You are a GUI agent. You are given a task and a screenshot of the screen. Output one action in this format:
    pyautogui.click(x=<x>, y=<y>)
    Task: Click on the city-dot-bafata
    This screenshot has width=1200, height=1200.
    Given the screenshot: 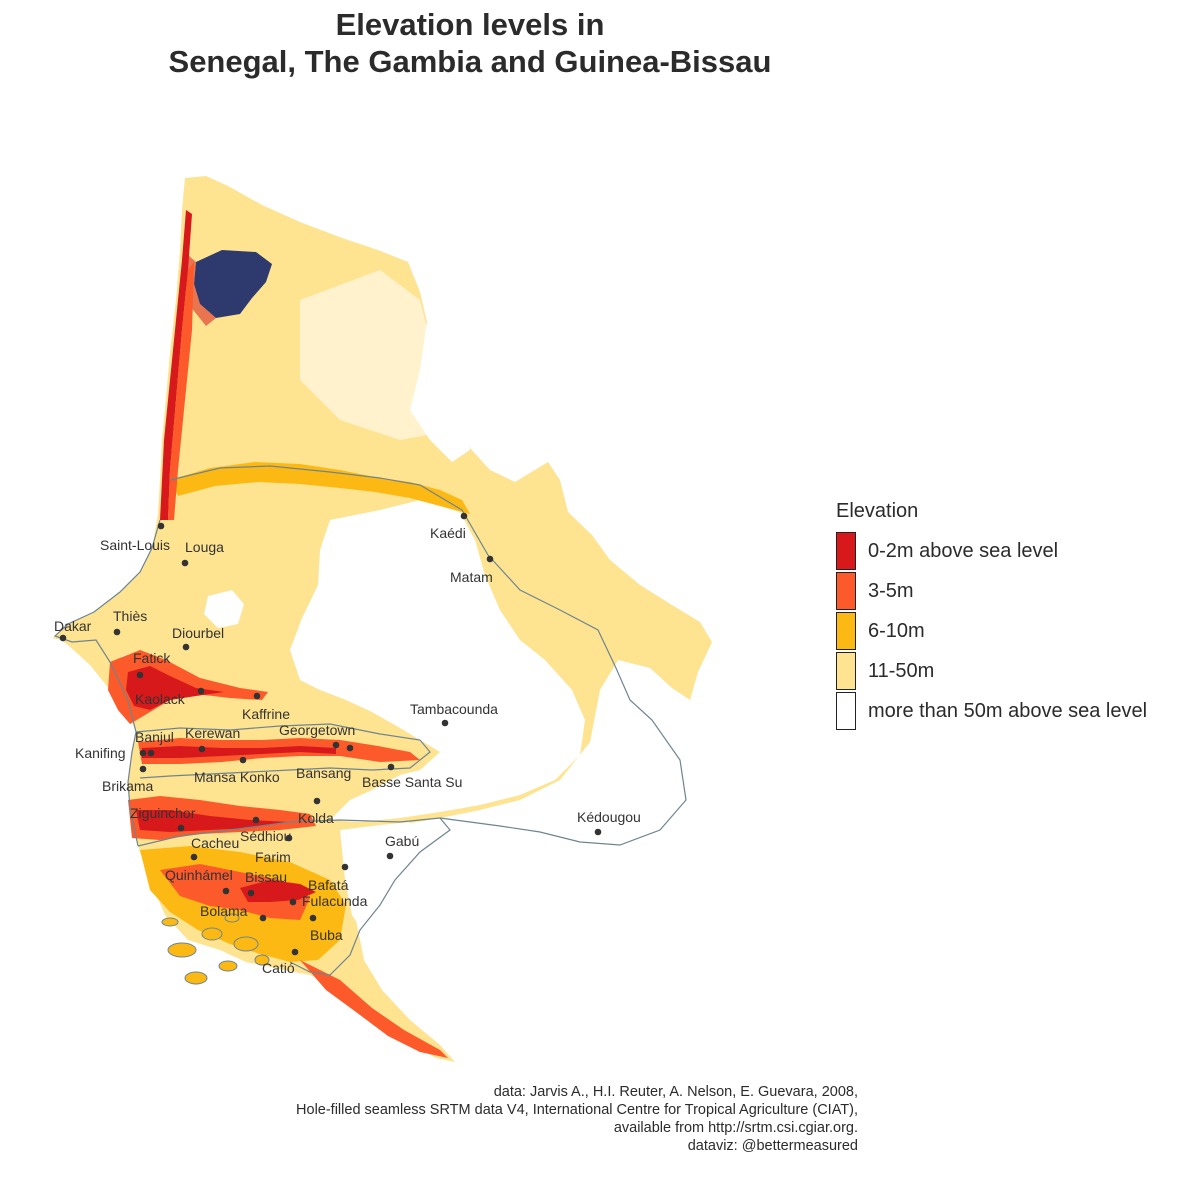 What is the action you would take?
    pyautogui.click(x=345, y=867)
    